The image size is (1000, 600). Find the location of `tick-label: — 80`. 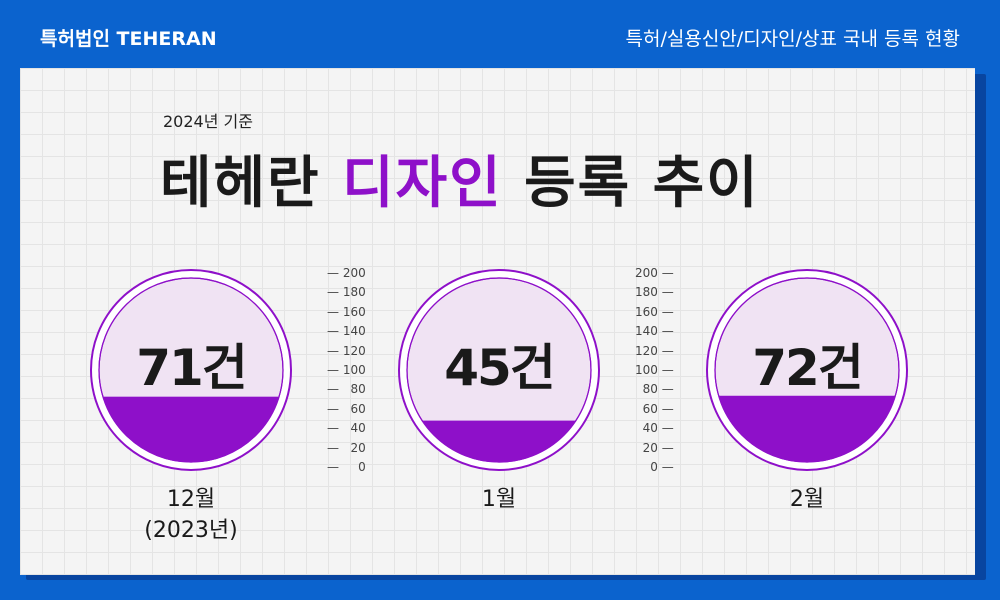

tick-label: — 80 is located at coordinates (346, 389).